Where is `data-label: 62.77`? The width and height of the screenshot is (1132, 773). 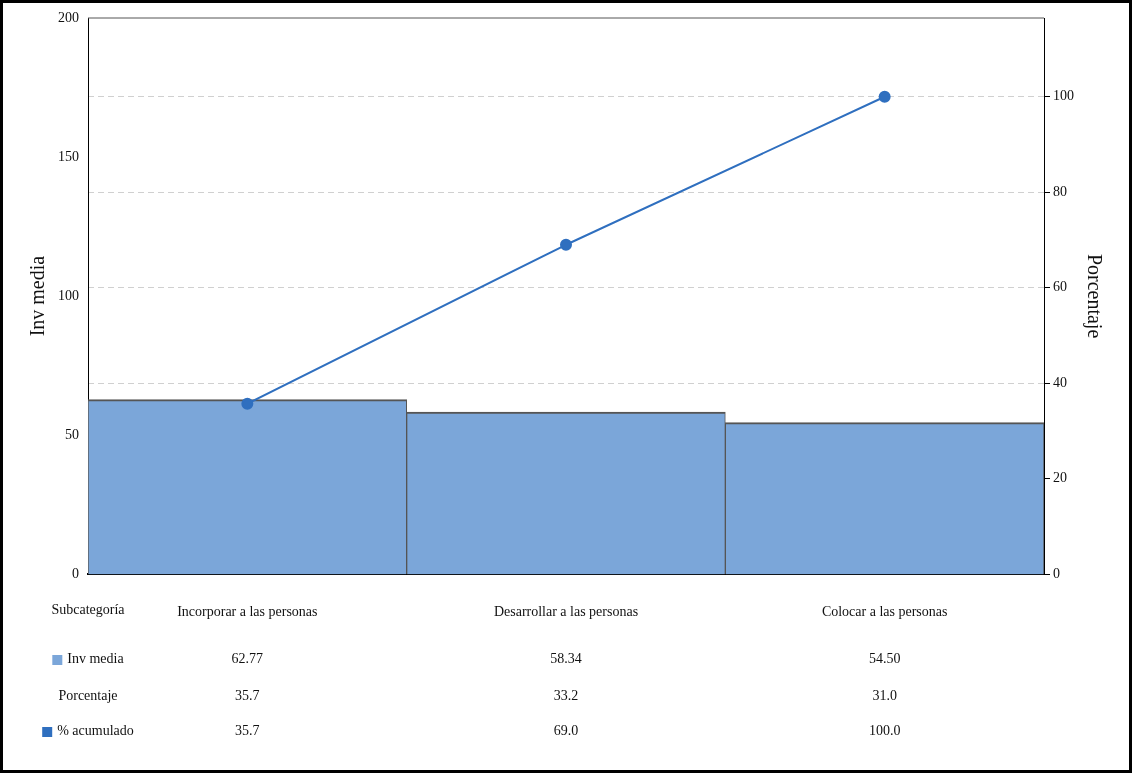
data-label: 62.77 is located at coordinates (247, 659).